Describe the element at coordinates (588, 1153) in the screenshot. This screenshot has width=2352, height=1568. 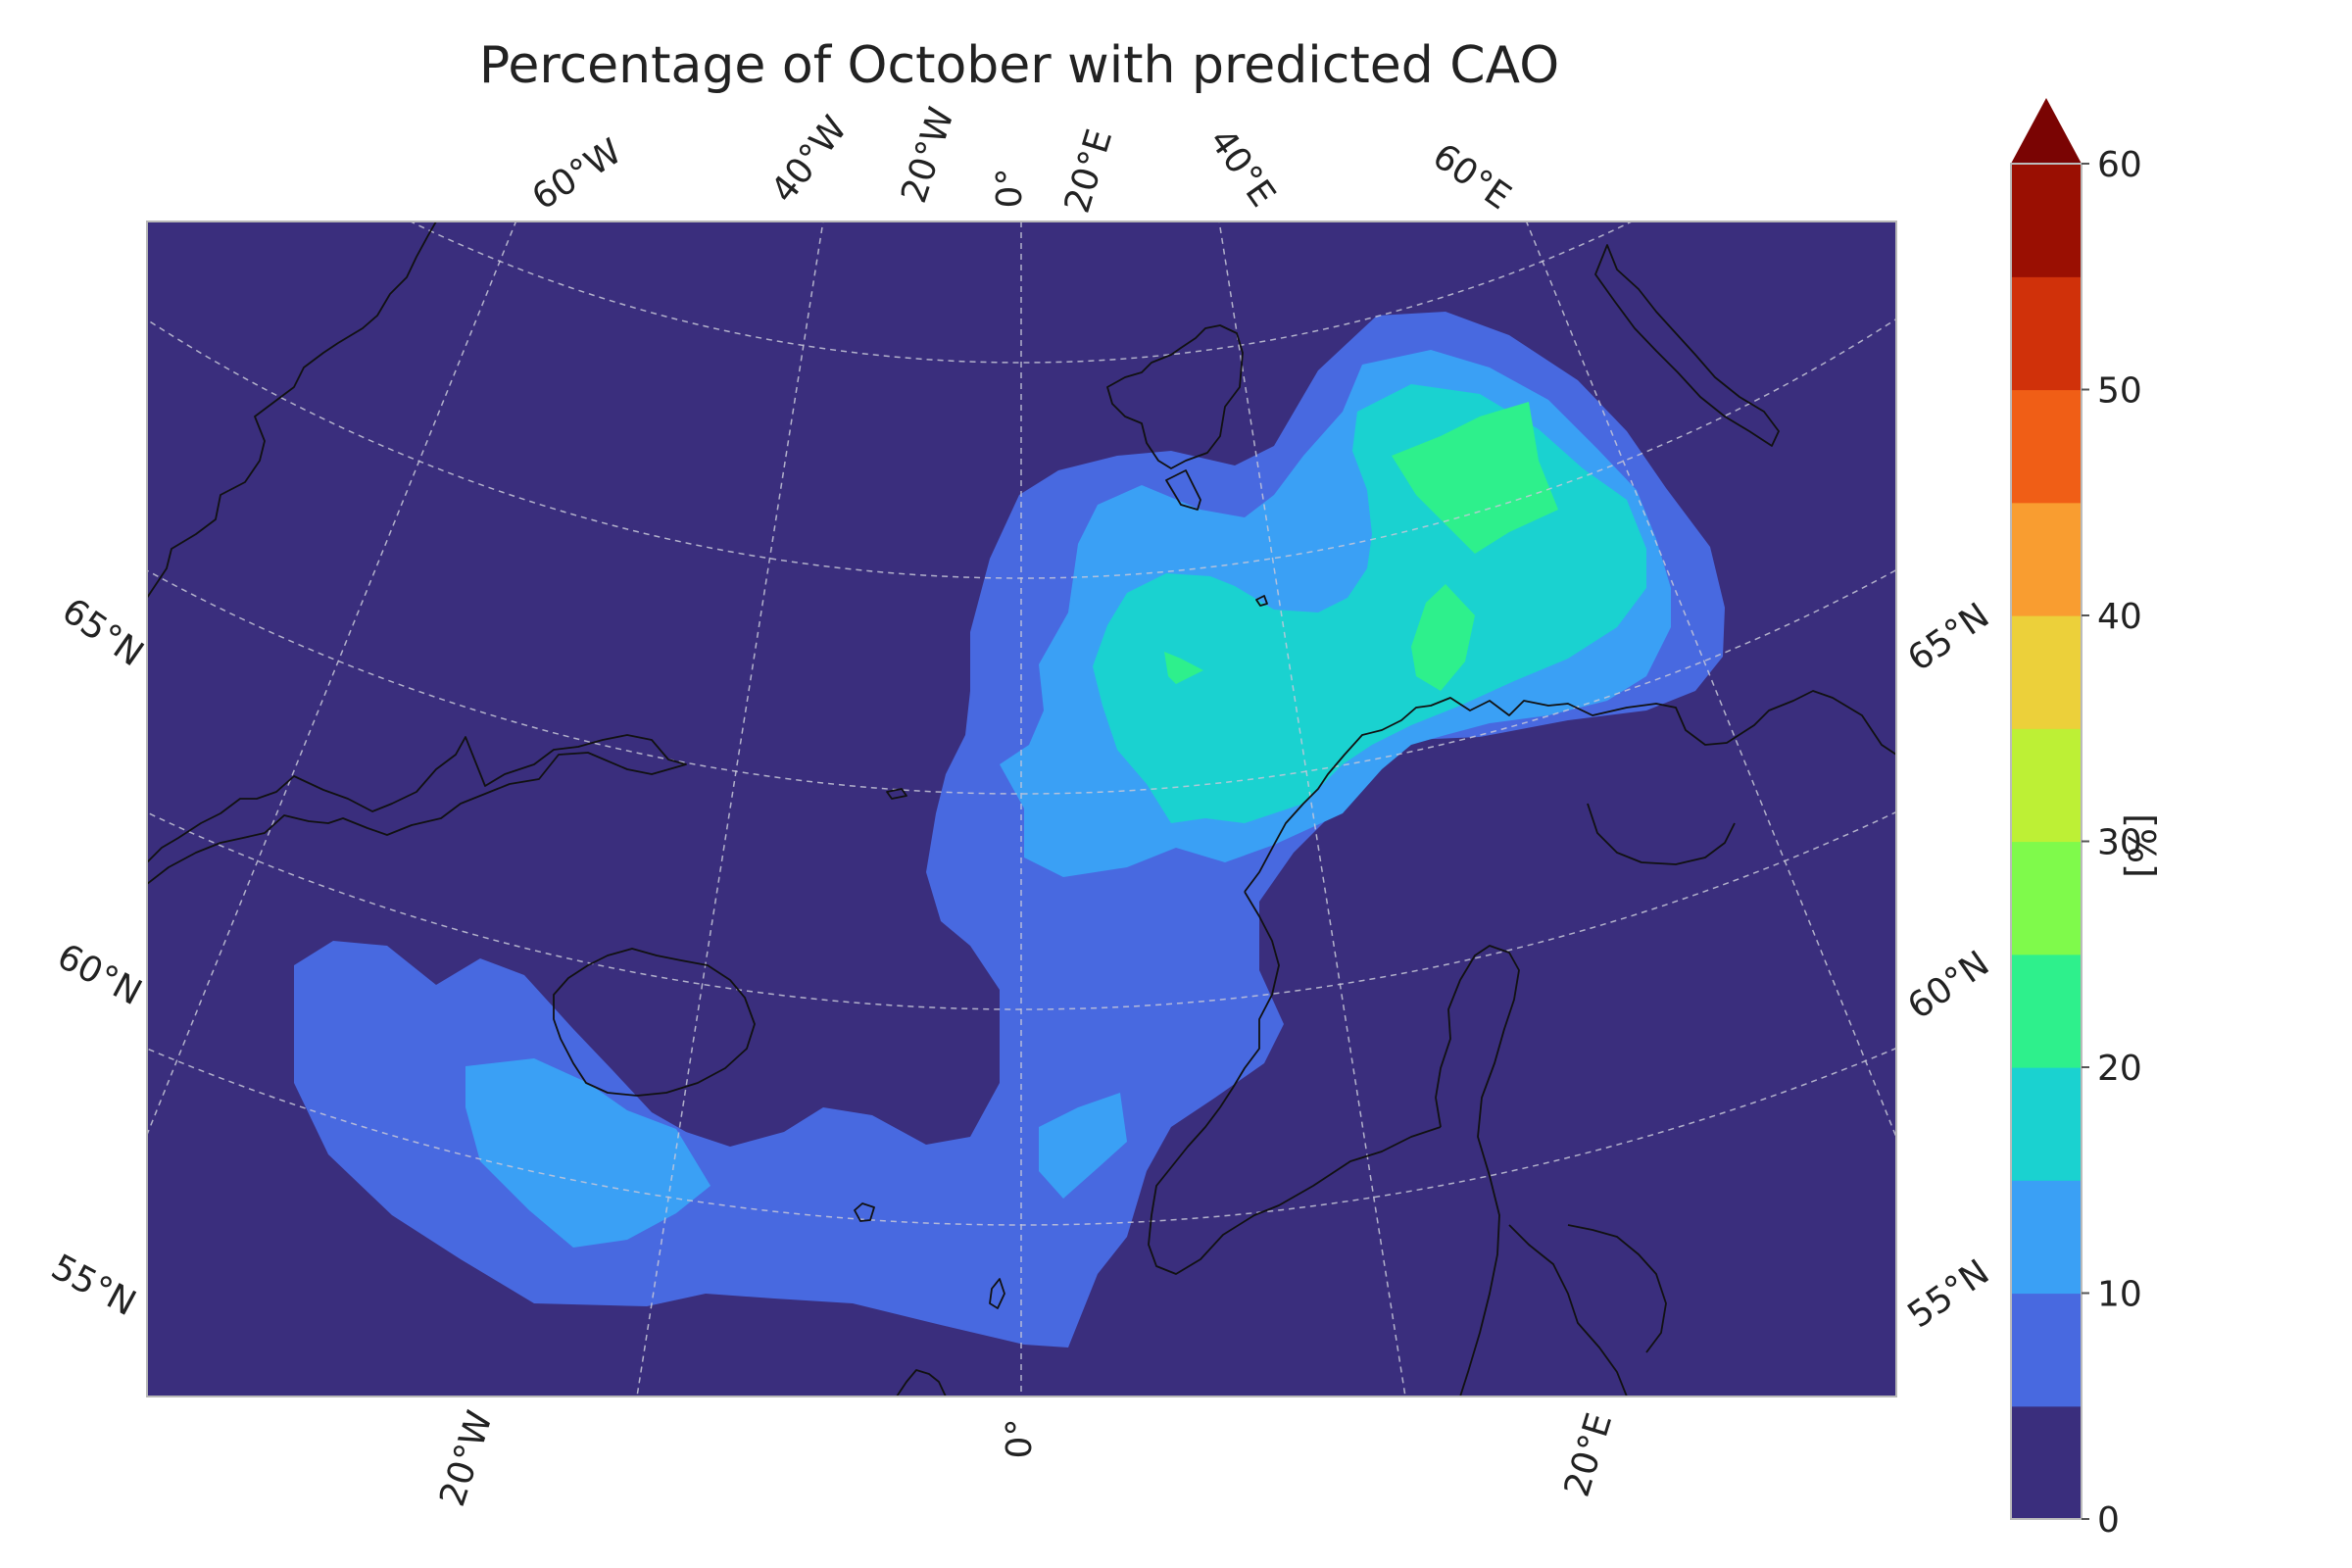
I see `field-region-south-iceland-core` at that location.